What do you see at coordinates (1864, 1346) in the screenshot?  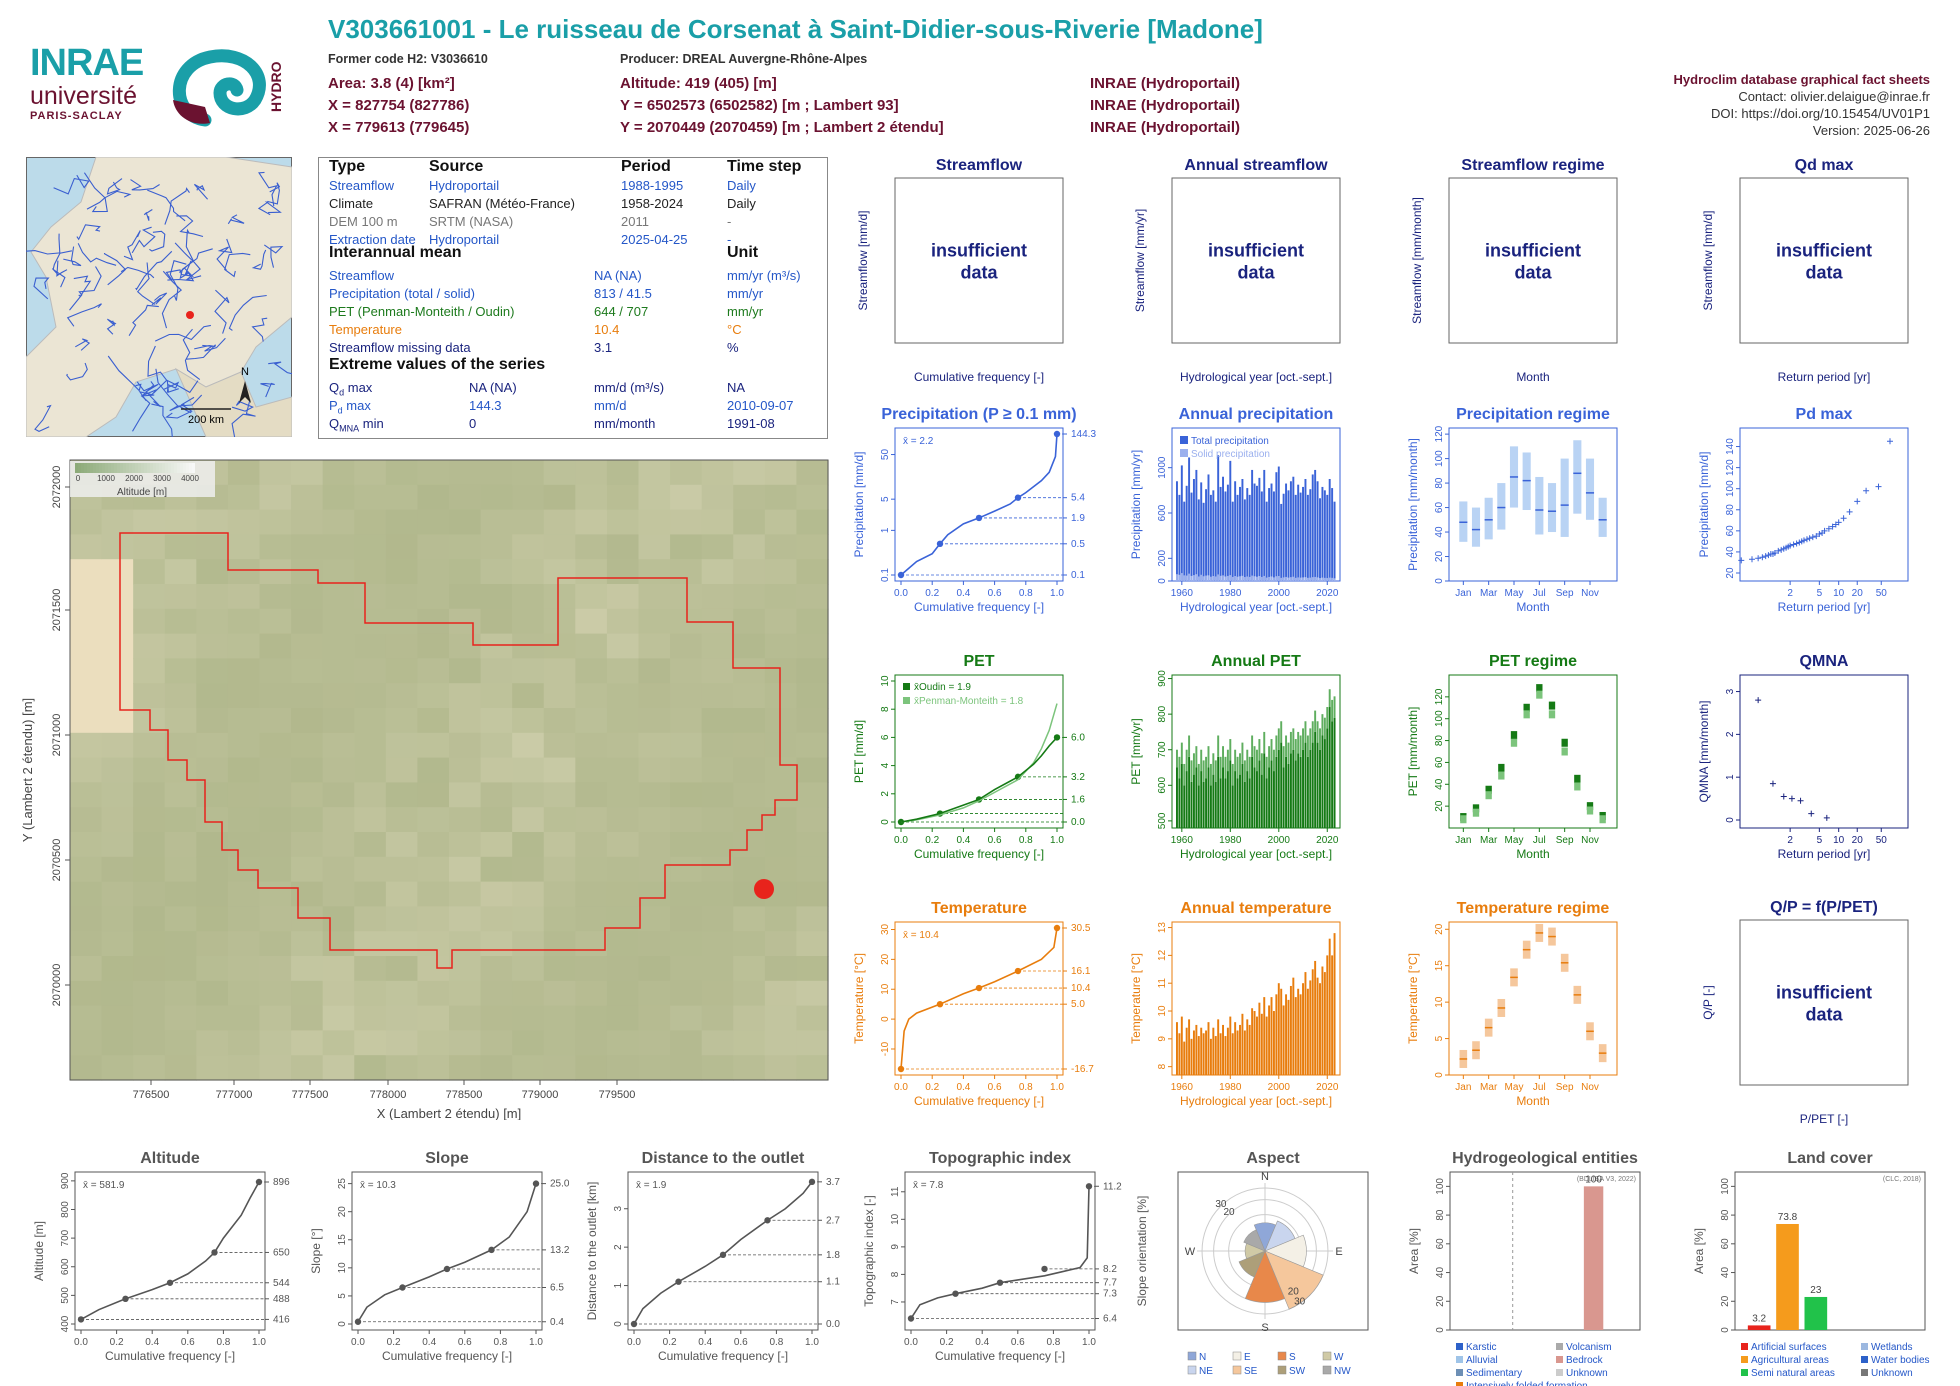 I see `landcover-legend-swatch` at bounding box center [1864, 1346].